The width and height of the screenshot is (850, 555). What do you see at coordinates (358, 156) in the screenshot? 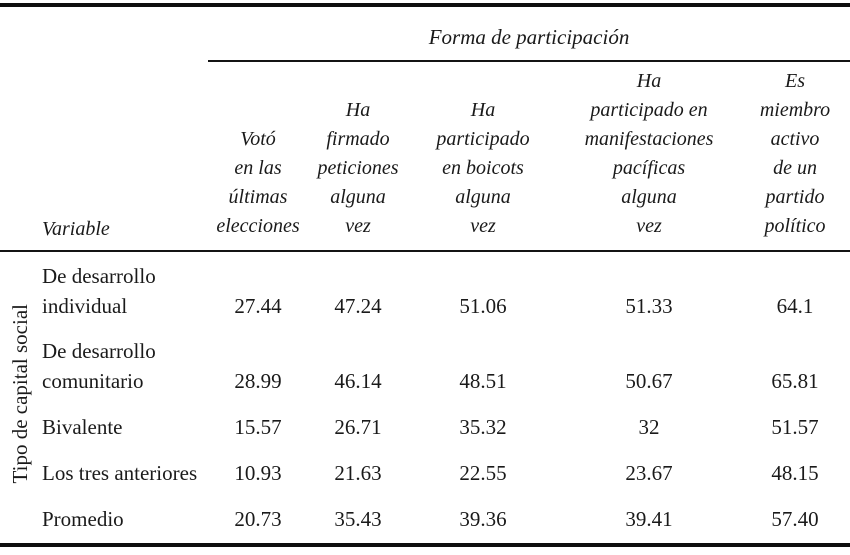
I see `column-header-peticiones: Ha firmado peticiones alguna vez` at bounding box center [358, 156].